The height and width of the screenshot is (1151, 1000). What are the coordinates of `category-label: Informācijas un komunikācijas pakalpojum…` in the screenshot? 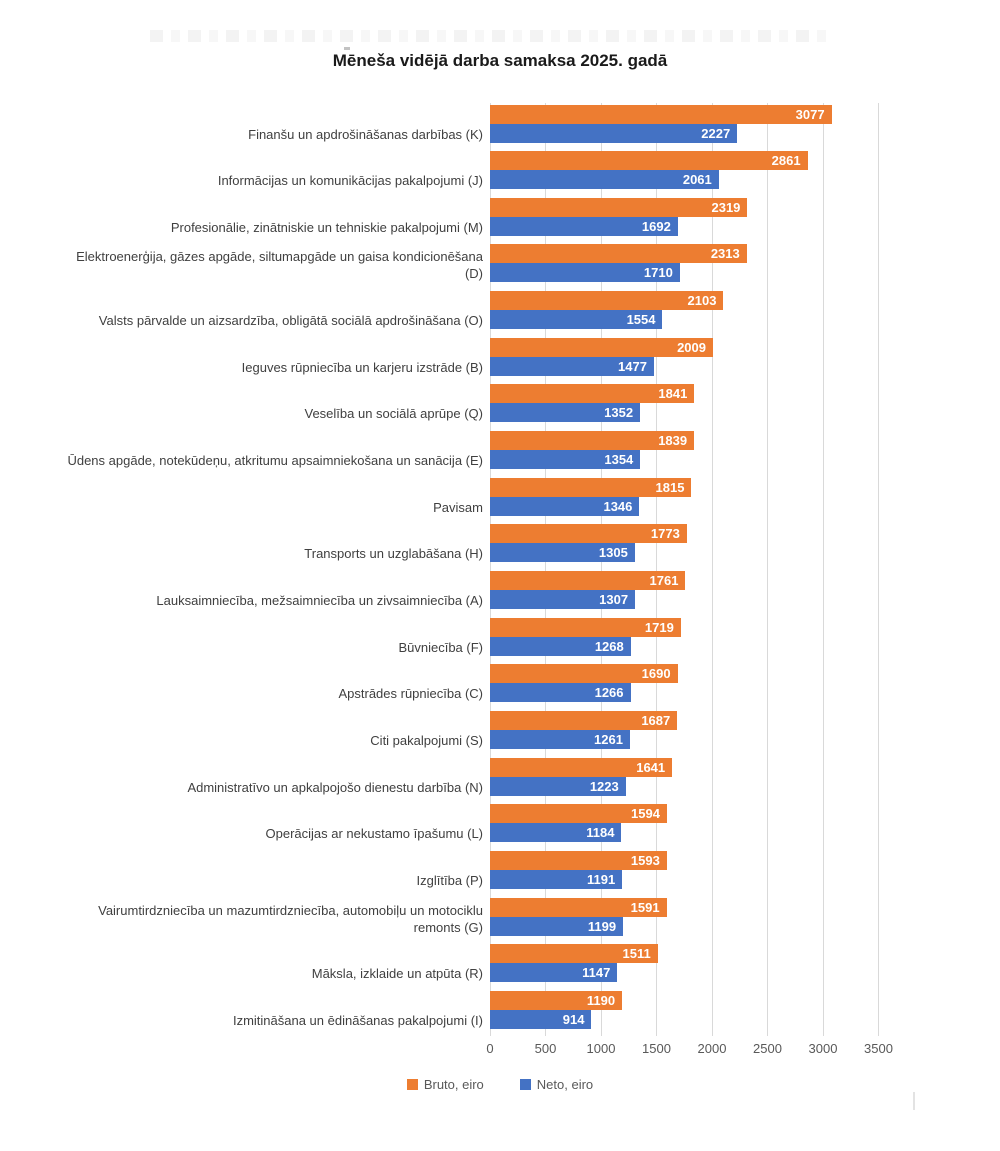 It's located at (350, 181).